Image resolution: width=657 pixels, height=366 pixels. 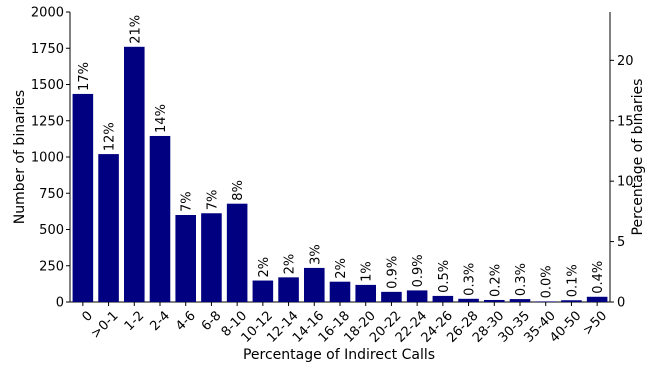 I want to click on y-tick-label: 2000, so click(x=47, y=13).